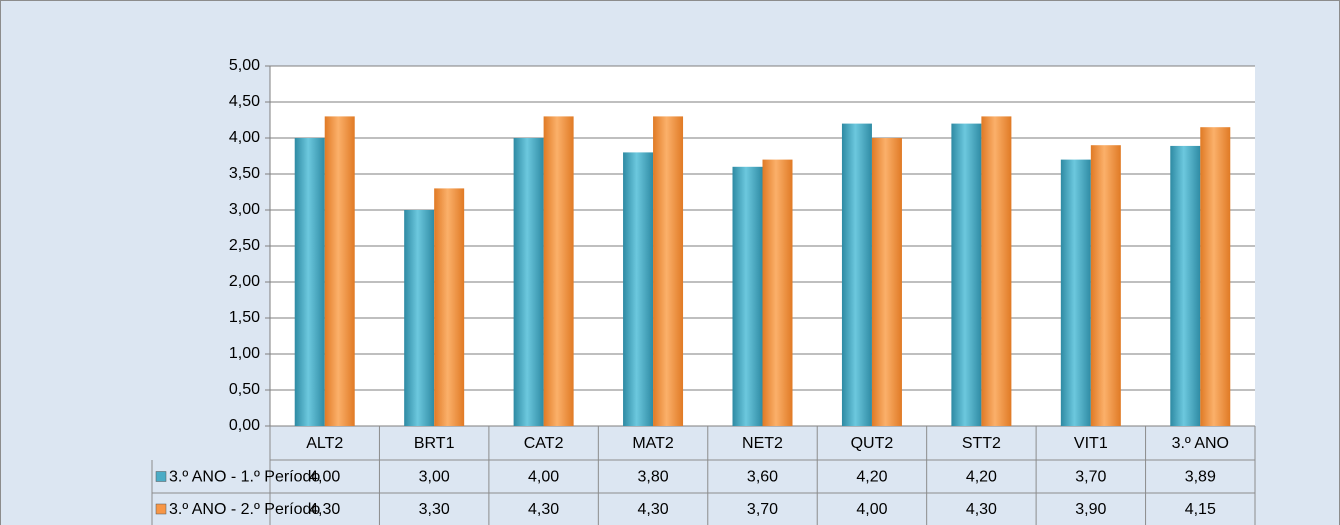  Describe the element at coordinates (324, 443) in the screenshot. I see `x-tick-label: ALT2` at that location.